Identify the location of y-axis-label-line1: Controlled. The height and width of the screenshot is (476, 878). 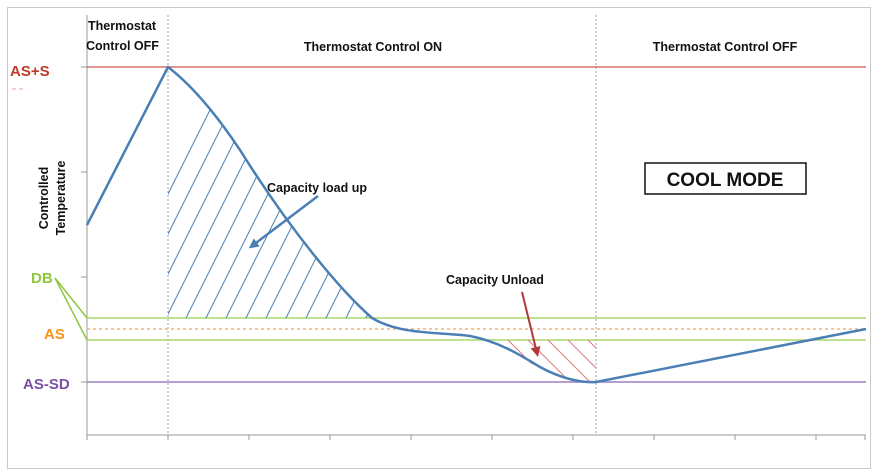
(44, 198).